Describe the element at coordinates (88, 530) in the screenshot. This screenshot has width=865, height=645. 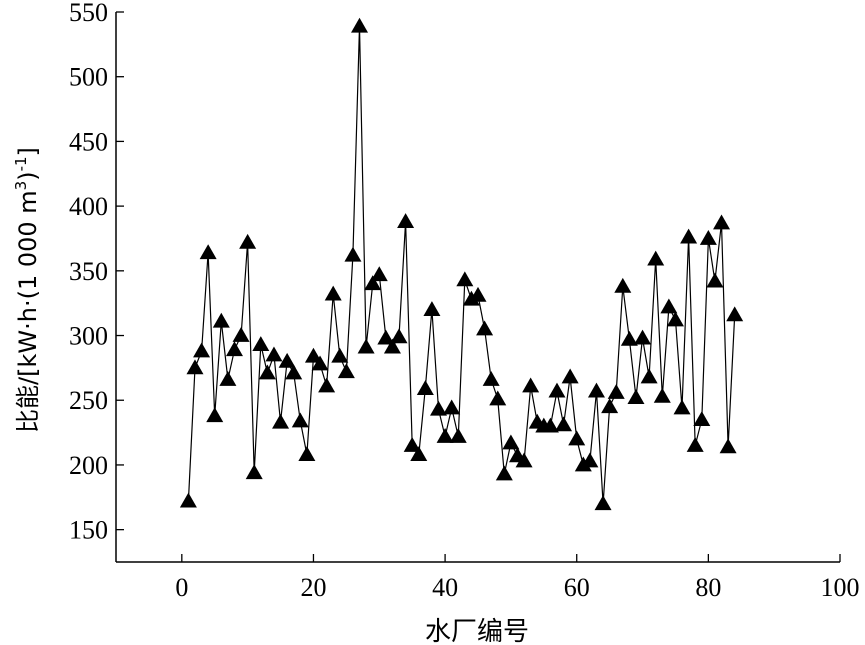
I see `y-tick-label: 150` at that location.